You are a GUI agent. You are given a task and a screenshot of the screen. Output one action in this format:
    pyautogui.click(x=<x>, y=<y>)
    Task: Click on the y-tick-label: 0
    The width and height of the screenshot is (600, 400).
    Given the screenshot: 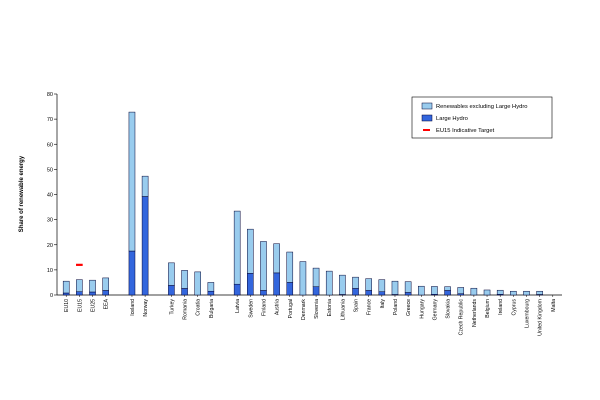 What is the action you would take?
    pyautogui.click(x=51, y=296)
    